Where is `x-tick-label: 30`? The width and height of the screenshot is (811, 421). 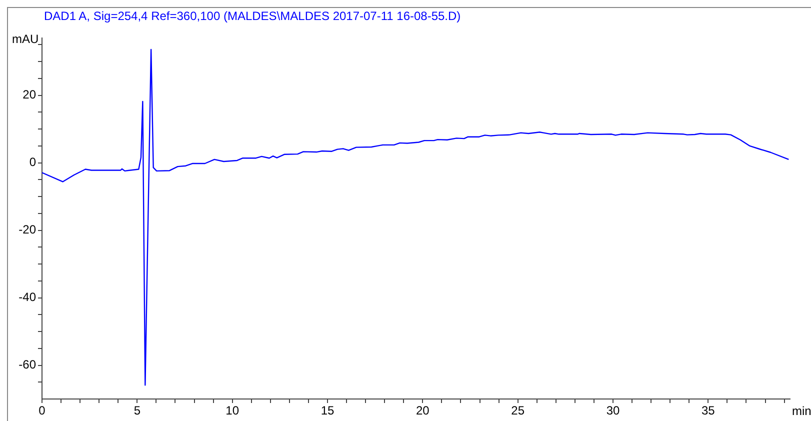 x-tick-label: 30 is located at coordinates (613, 411).